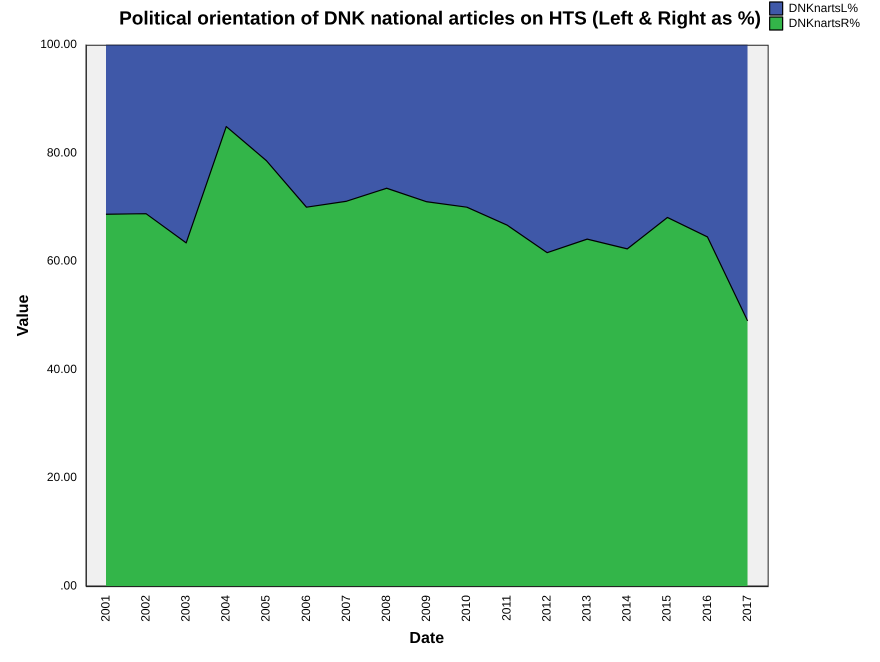  What do you see at coordinates (440, 19) in the screenshot?
I see `chart-title: Political orientation of DNK national articles on HTS (Left & Right as %)` at bounding box center [440, 19].